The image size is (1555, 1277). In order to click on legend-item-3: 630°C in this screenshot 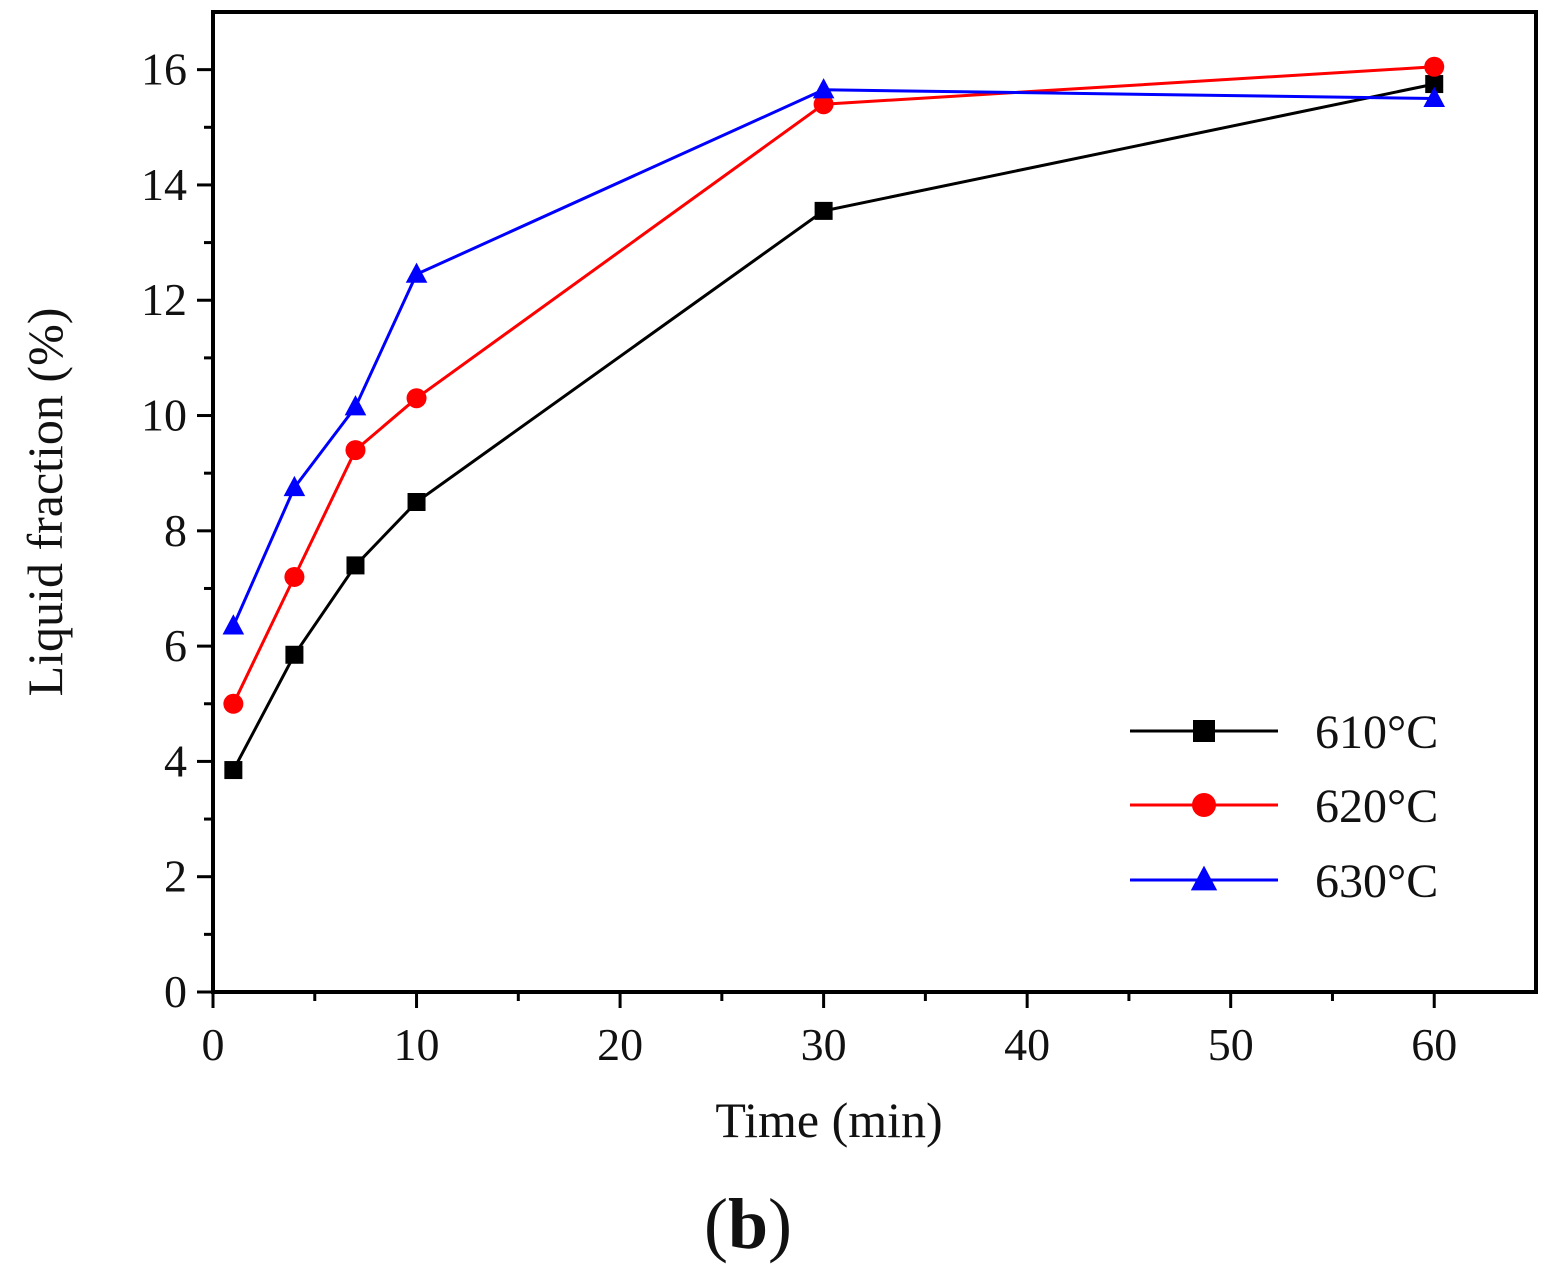, I will do `click(1284, 881)`.